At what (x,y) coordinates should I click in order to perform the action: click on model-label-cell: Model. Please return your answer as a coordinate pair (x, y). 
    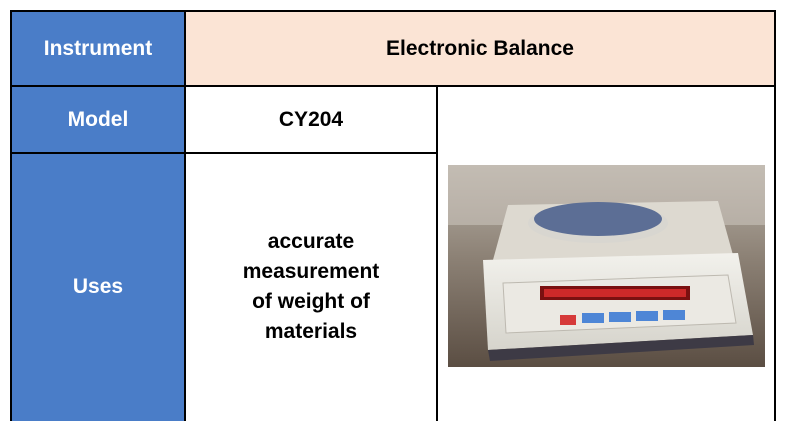
    Looking at the image, I should click on (98, 119).